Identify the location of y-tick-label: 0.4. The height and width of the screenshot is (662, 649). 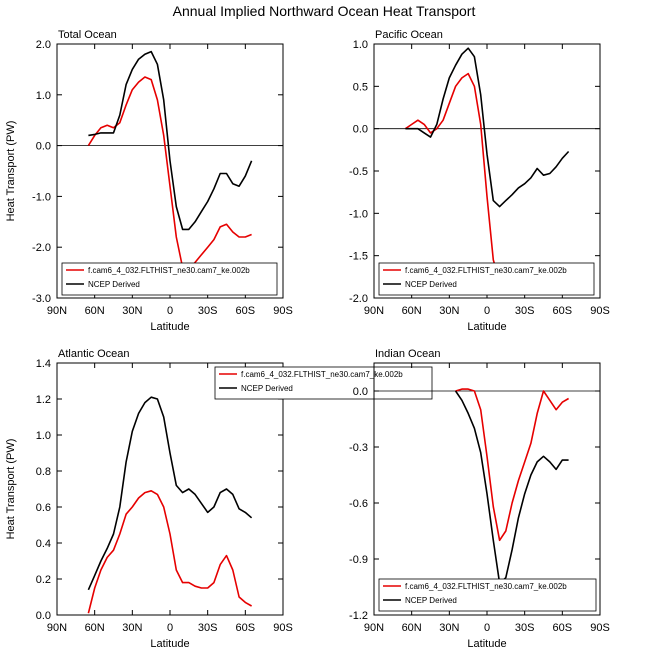
(43, 544).